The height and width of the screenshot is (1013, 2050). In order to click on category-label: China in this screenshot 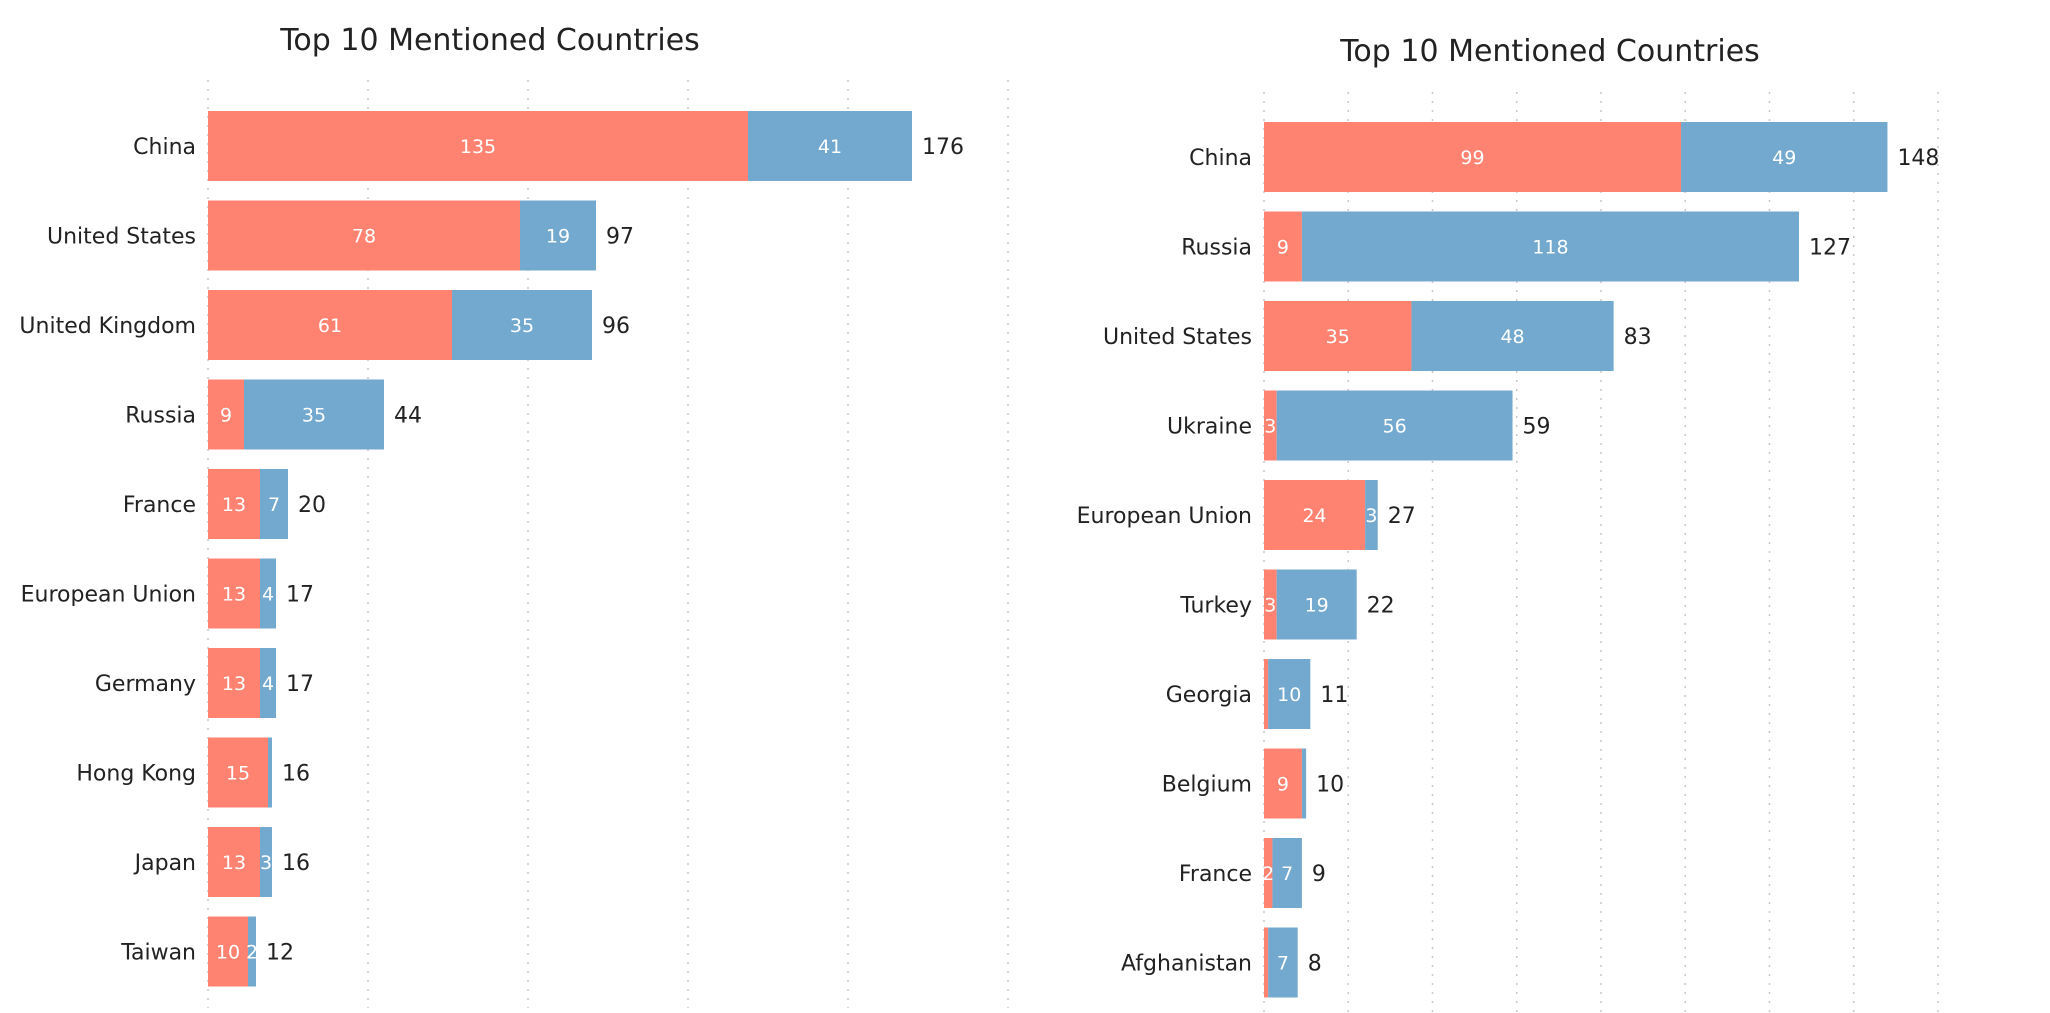, I will do `click(1220, 158)`.